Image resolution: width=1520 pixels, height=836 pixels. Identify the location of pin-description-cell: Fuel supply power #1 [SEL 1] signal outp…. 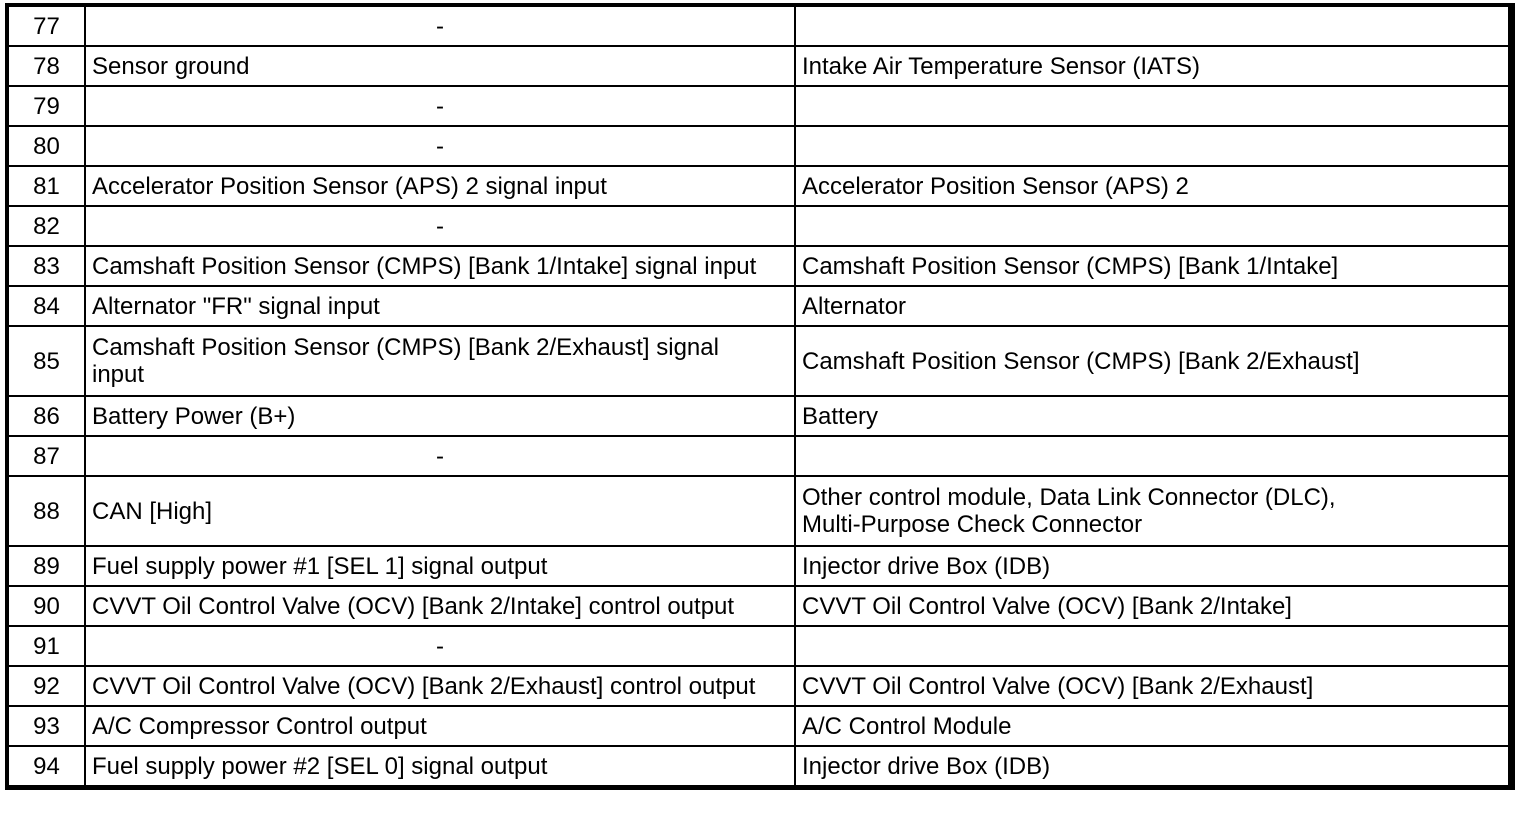
(440, 566).